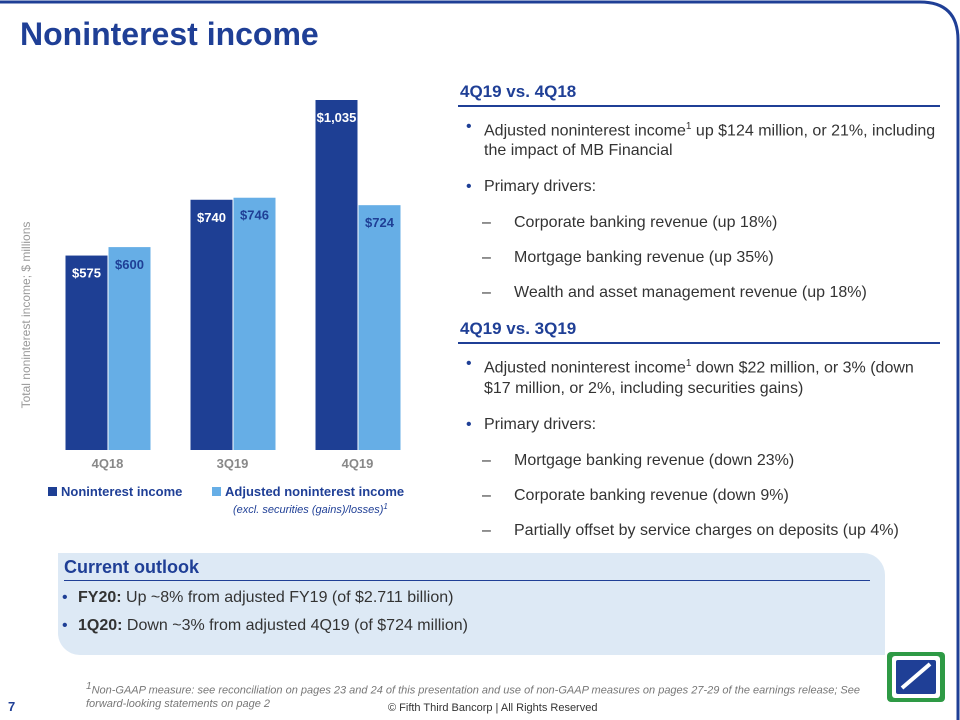 The image size is (960, 720). Describe the element at coordinates (100, 625) in the screenshot. I see `label: 1Q20:` at that location.